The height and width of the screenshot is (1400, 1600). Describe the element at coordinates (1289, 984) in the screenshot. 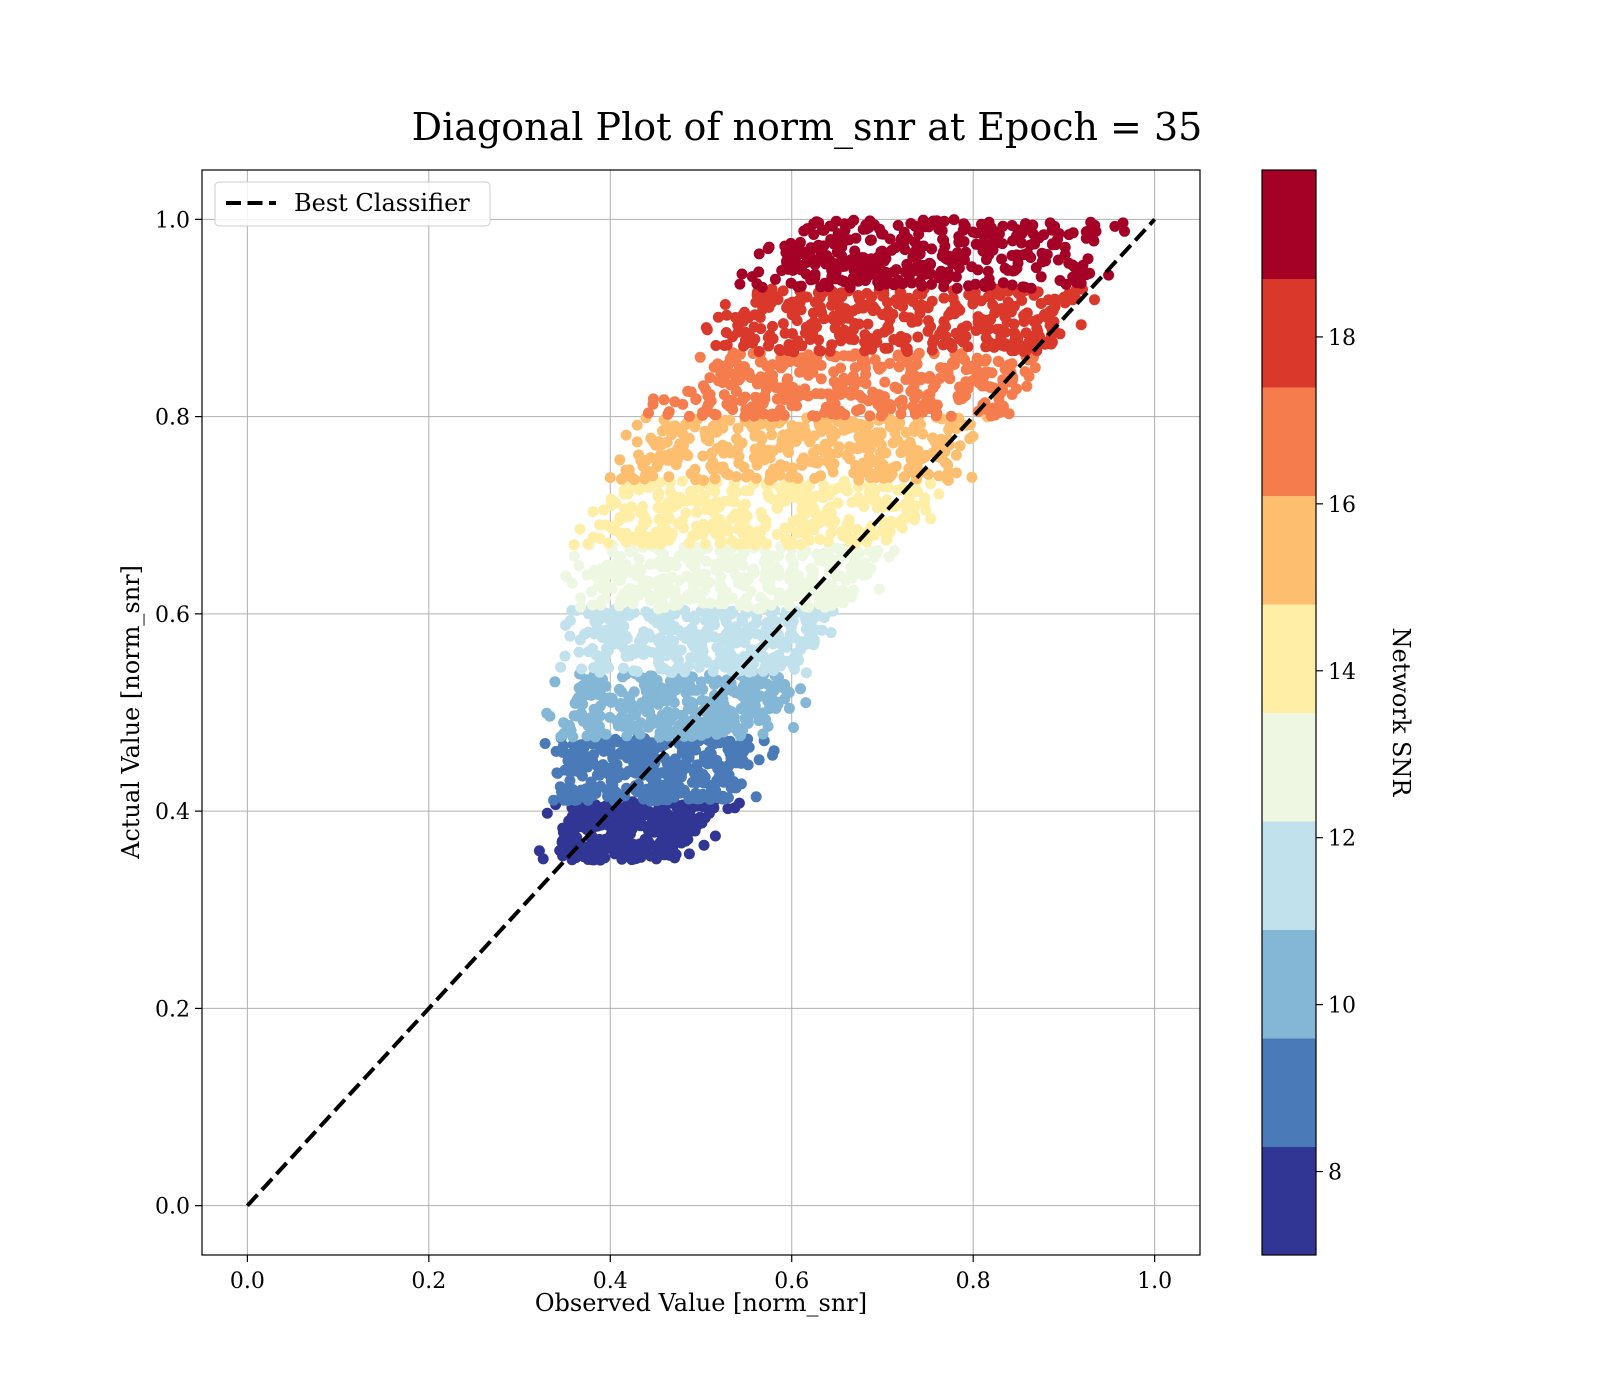

I see `colorbar-segment` at that location.